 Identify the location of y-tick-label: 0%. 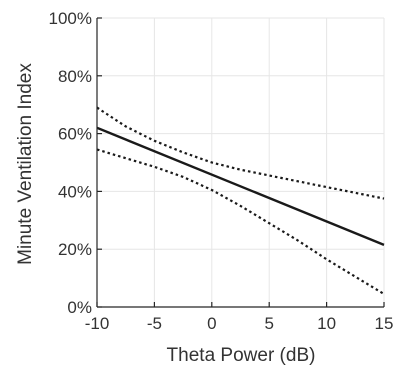
(79, 307).